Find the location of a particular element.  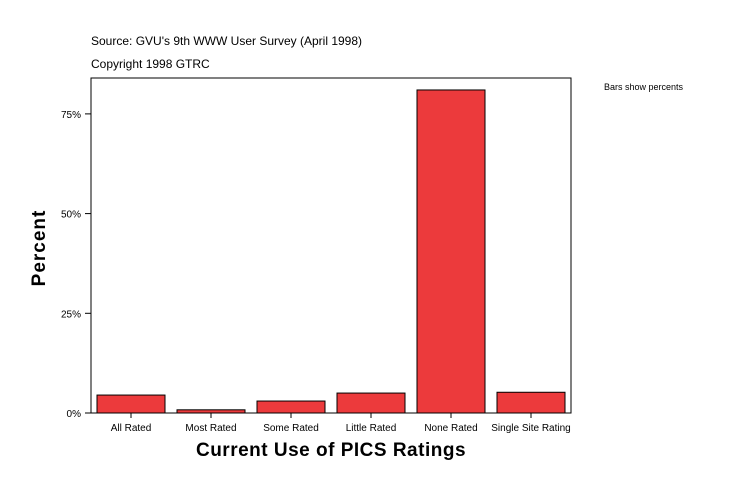

x-axis-label: Current Use of PICS Ratings is located at coordinates (331, 450).